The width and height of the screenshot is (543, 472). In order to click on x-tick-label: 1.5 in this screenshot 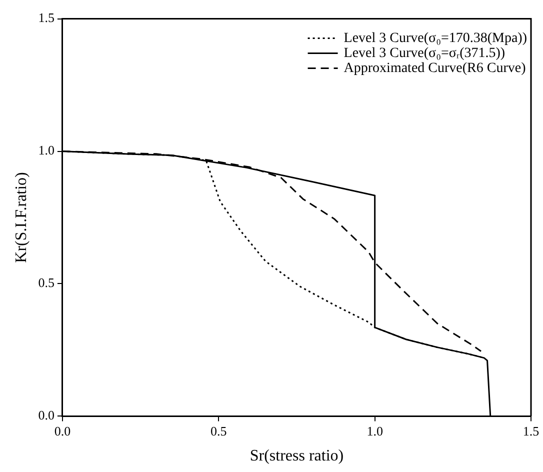, I will do `click(531, 430)`.